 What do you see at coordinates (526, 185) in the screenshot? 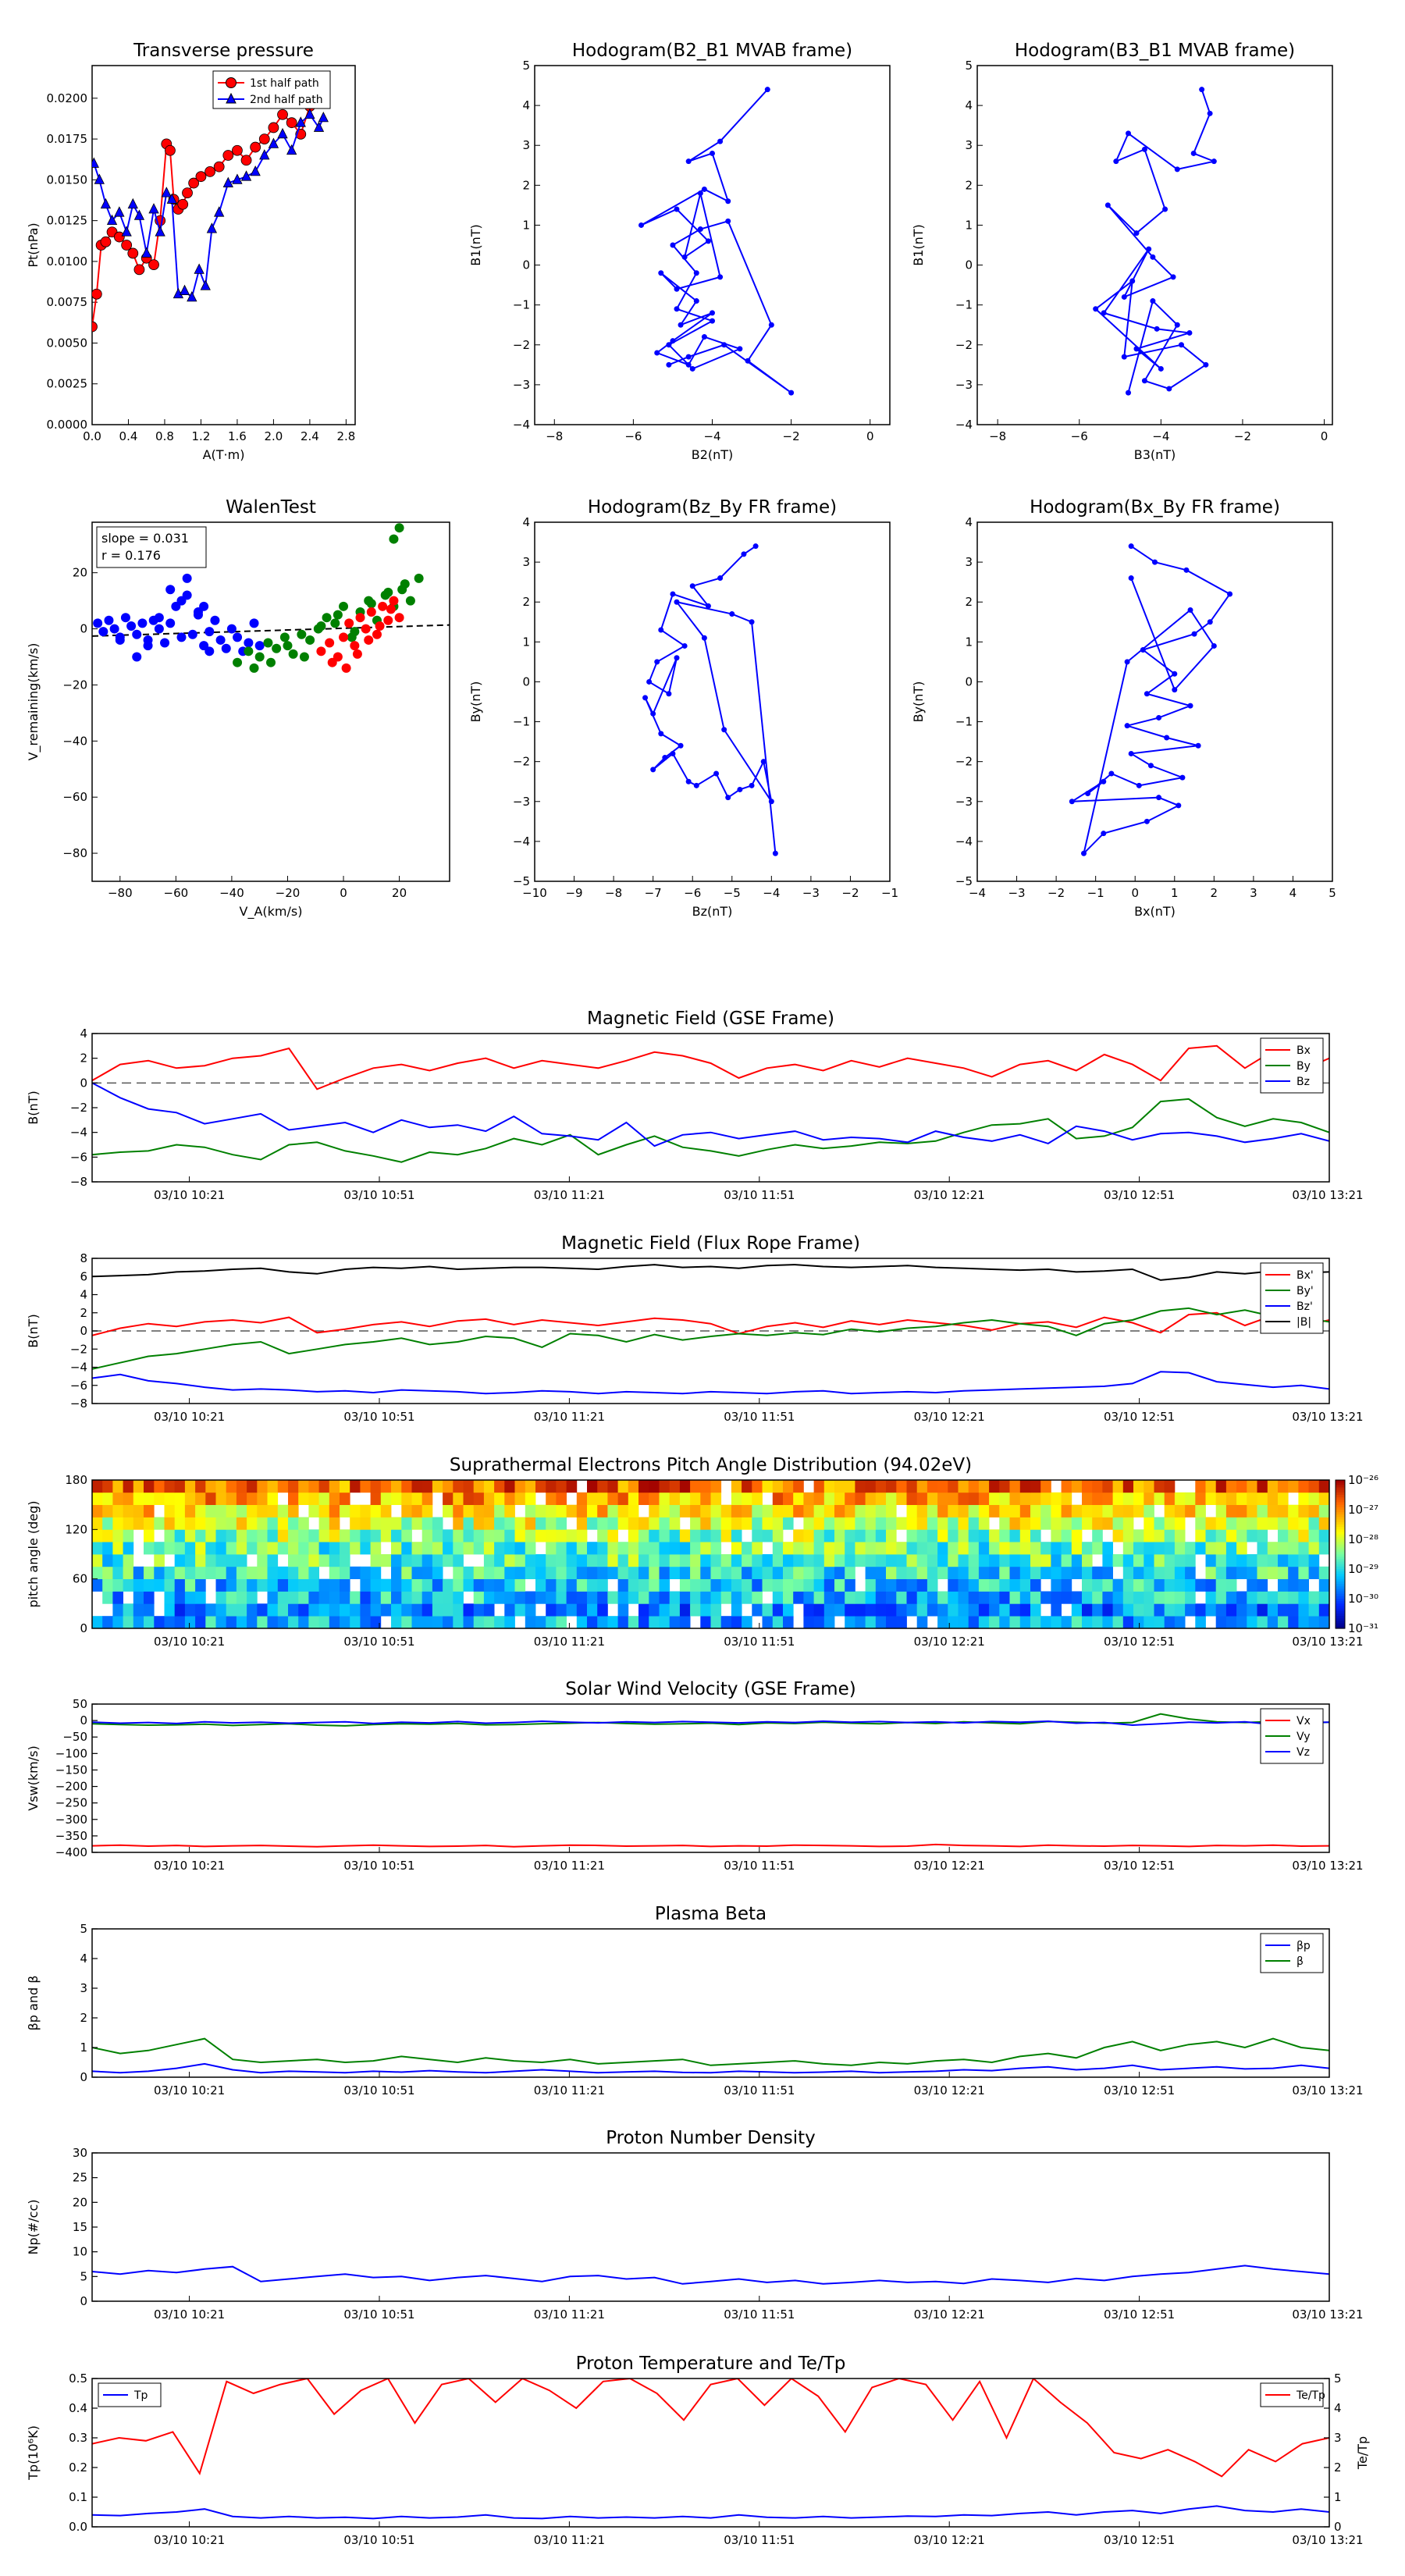
I see `y-tick-label: 2` at bounding box center [526, 185].